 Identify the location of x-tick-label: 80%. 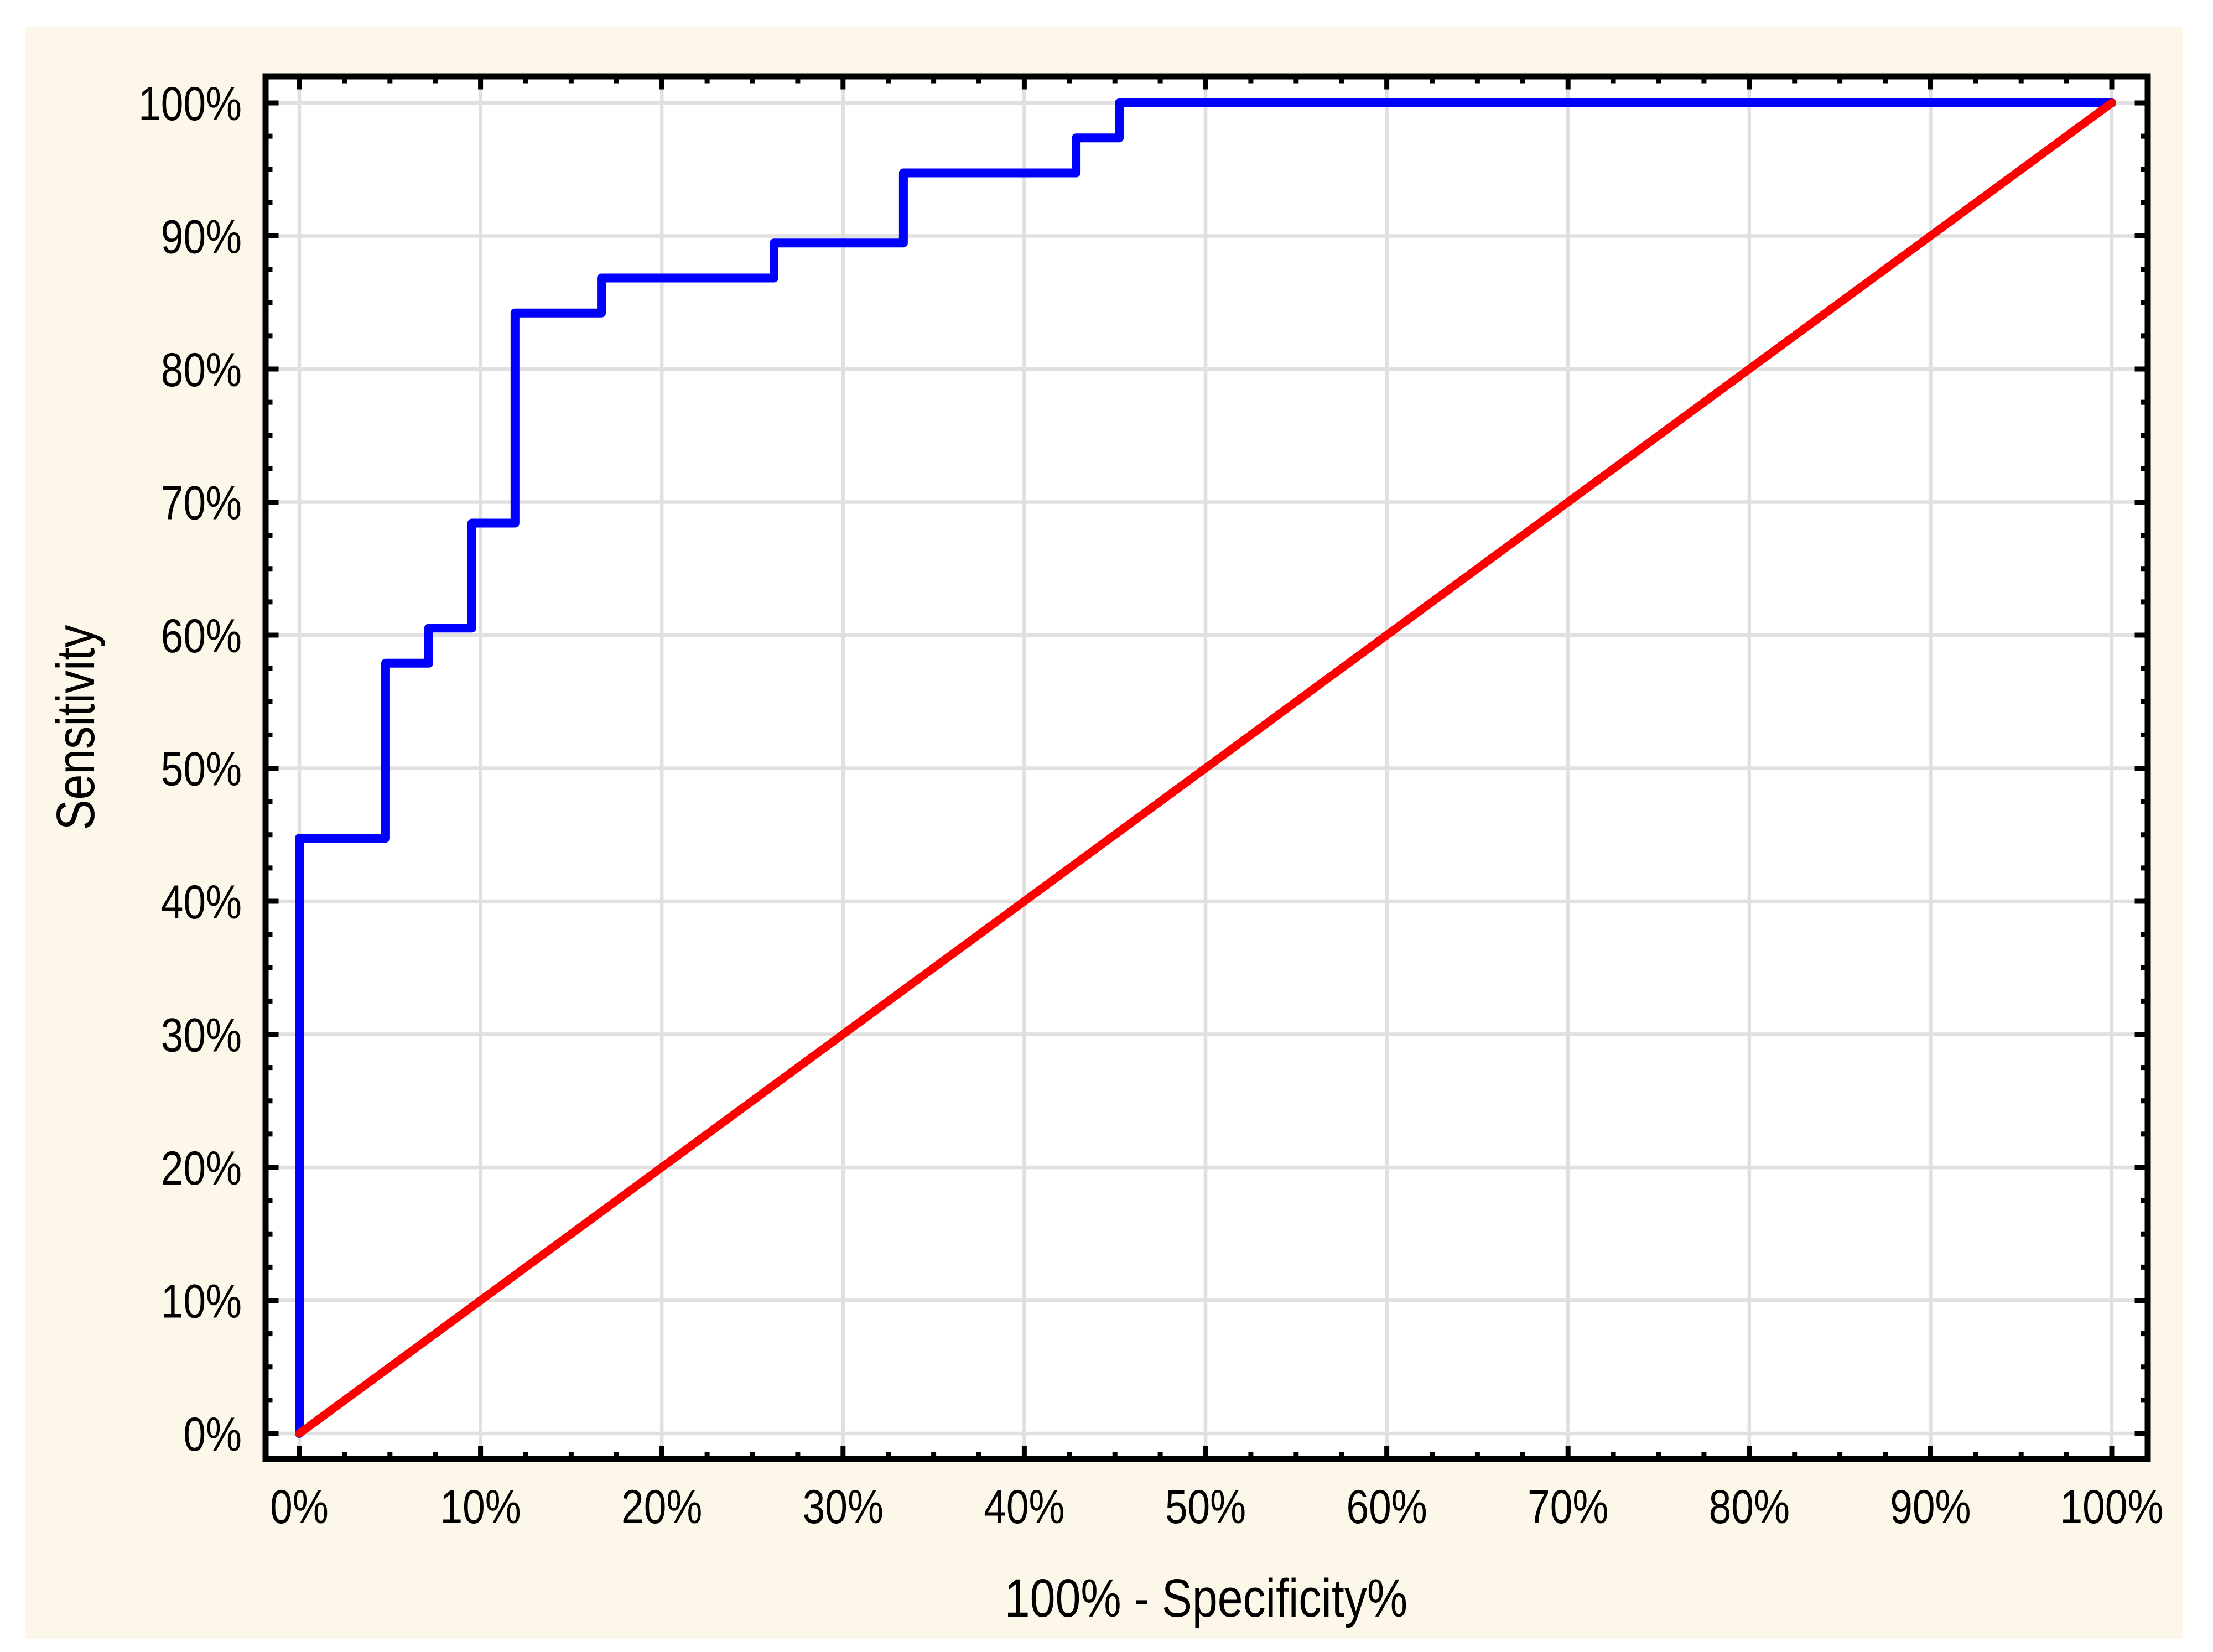
(1749, 1506).